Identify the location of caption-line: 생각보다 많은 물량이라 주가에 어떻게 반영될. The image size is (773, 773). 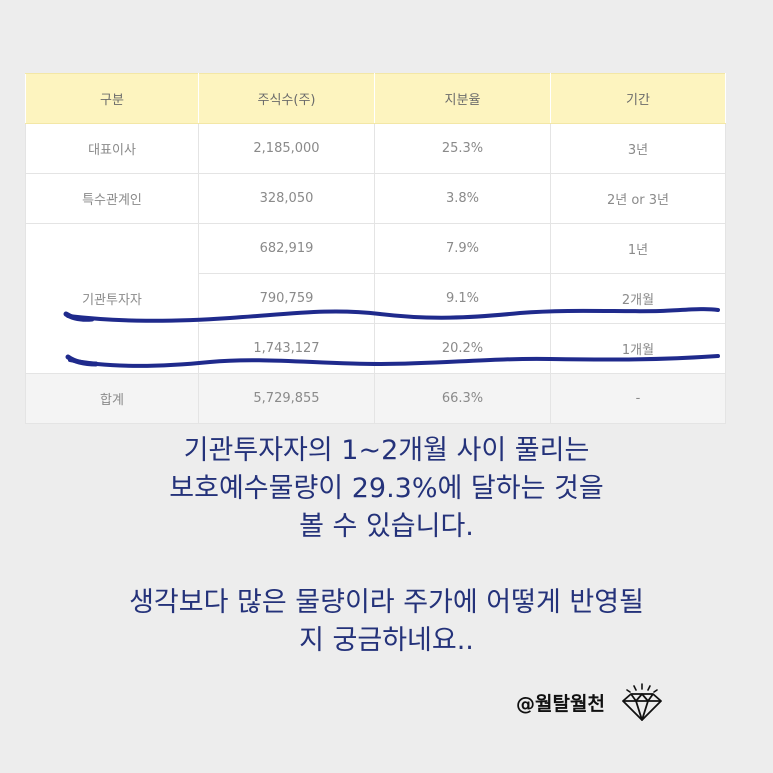
(386, 602).